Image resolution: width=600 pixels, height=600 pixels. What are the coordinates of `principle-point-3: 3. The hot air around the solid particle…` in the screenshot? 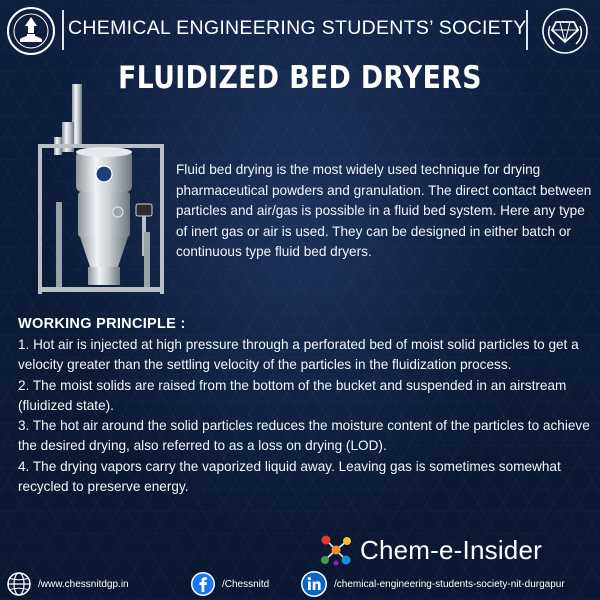 It's located at (304, 436).